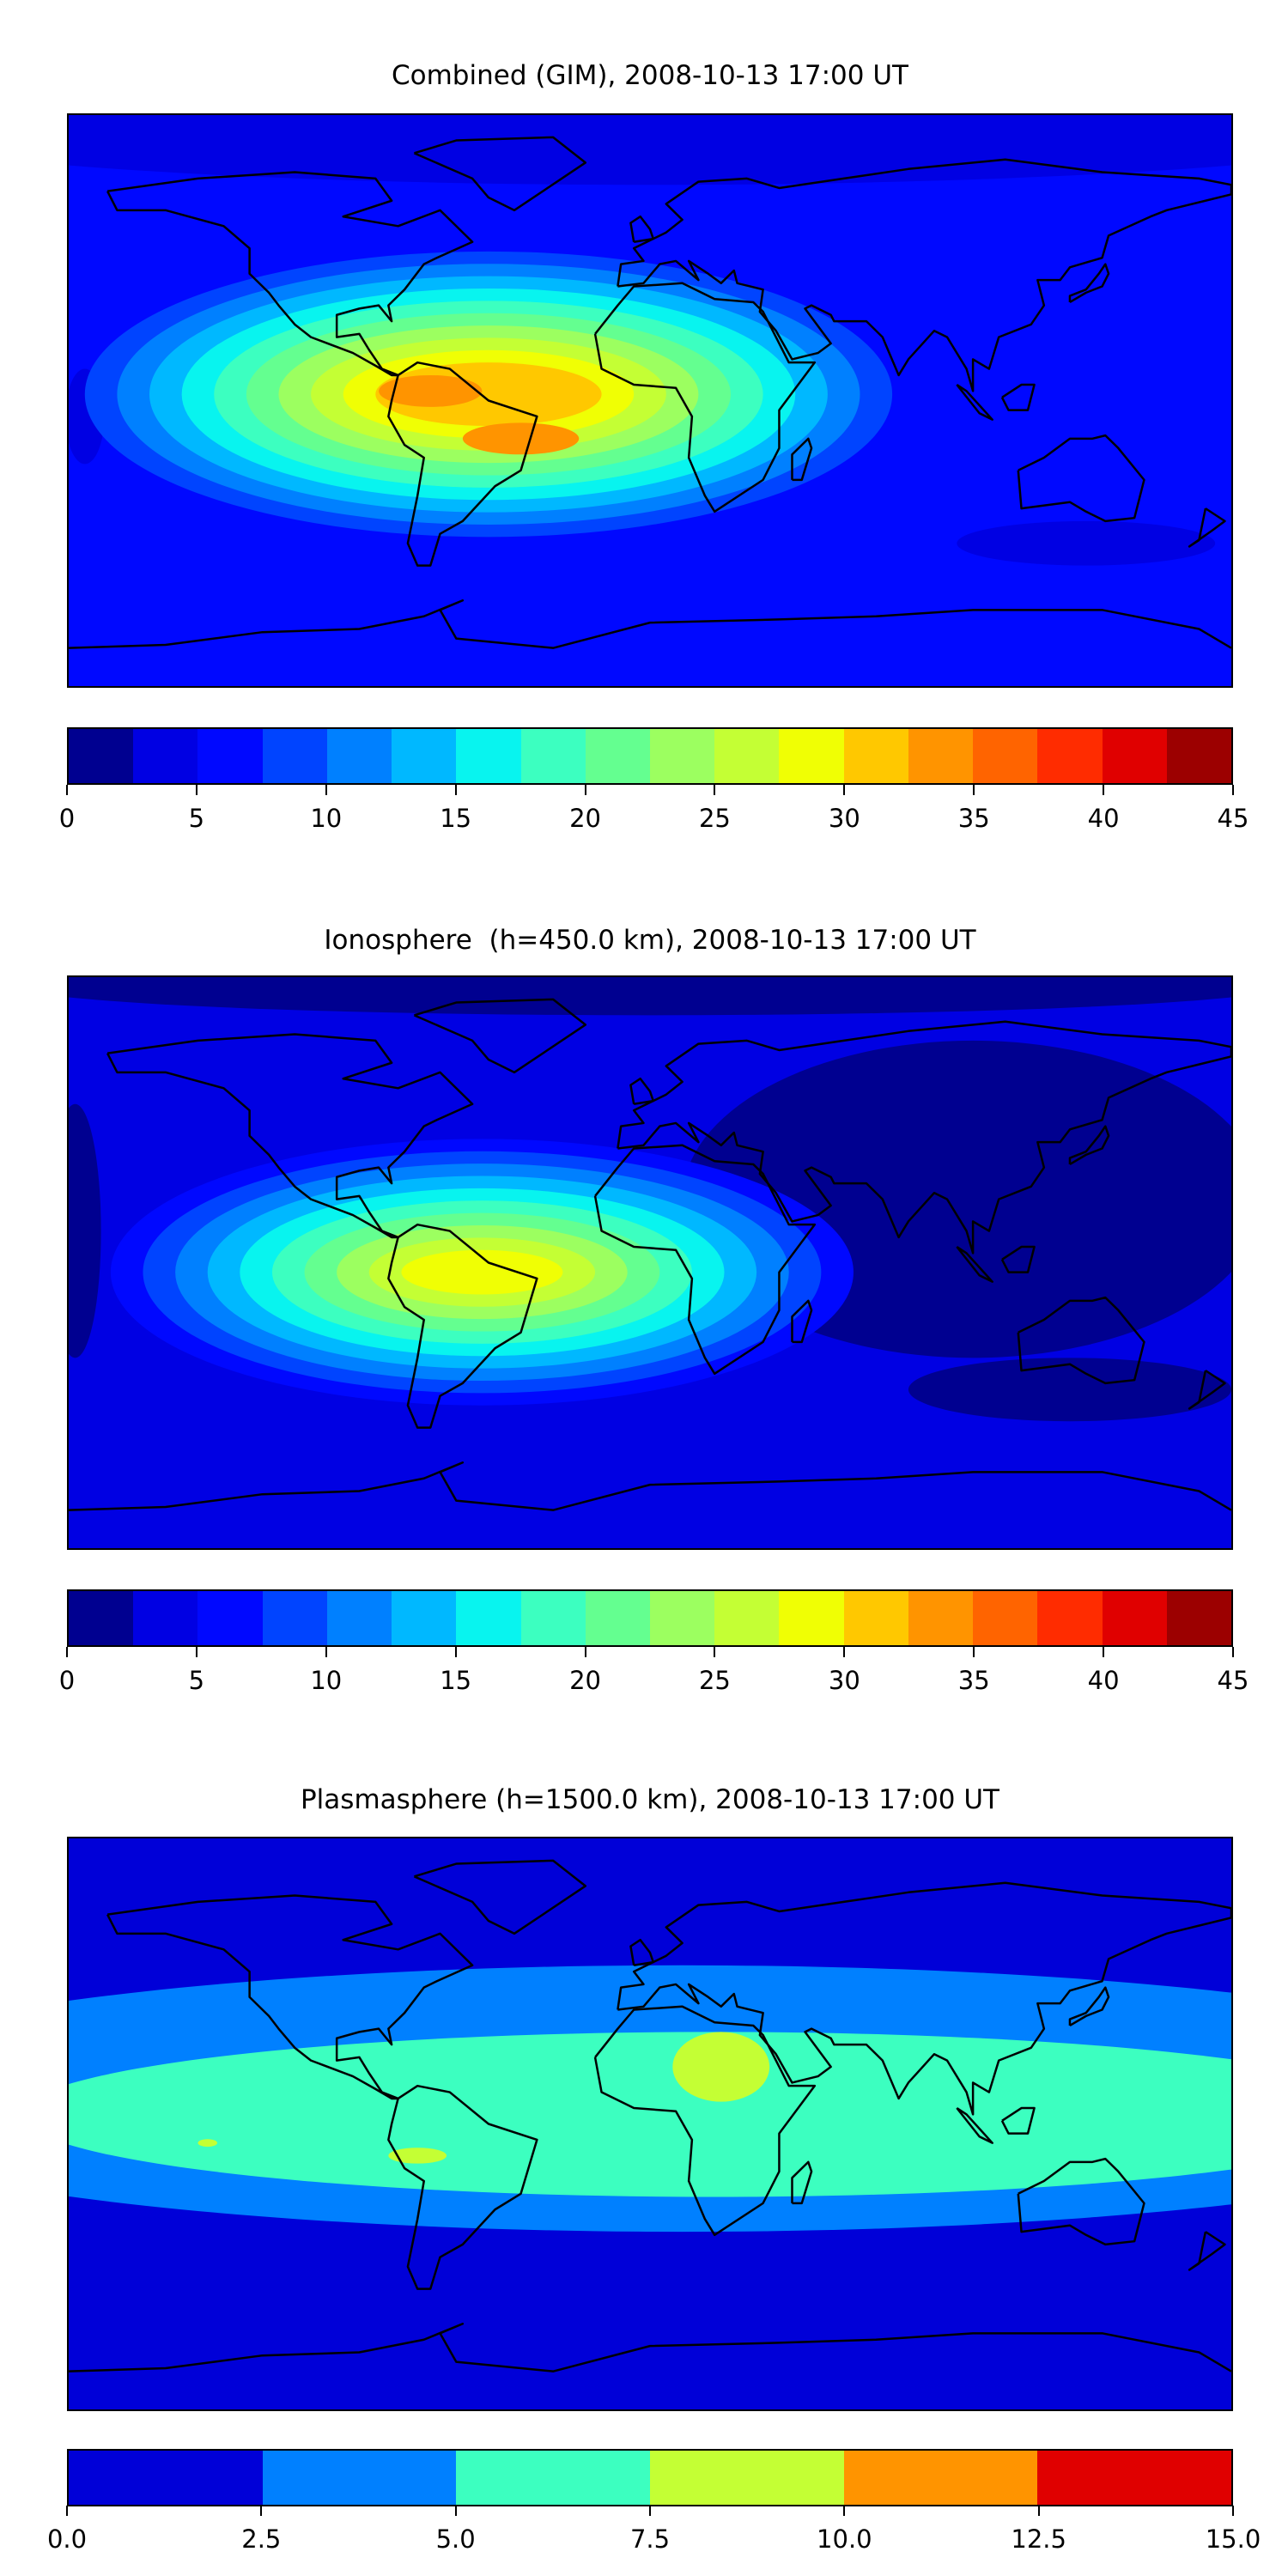 The height and width of the screenshot is (2576, 1288). What do you see at coordinates (261, 2539) in the screenshot?
I see `colorbar-tick-label: 2.5` at bounding box center [261, 2539].